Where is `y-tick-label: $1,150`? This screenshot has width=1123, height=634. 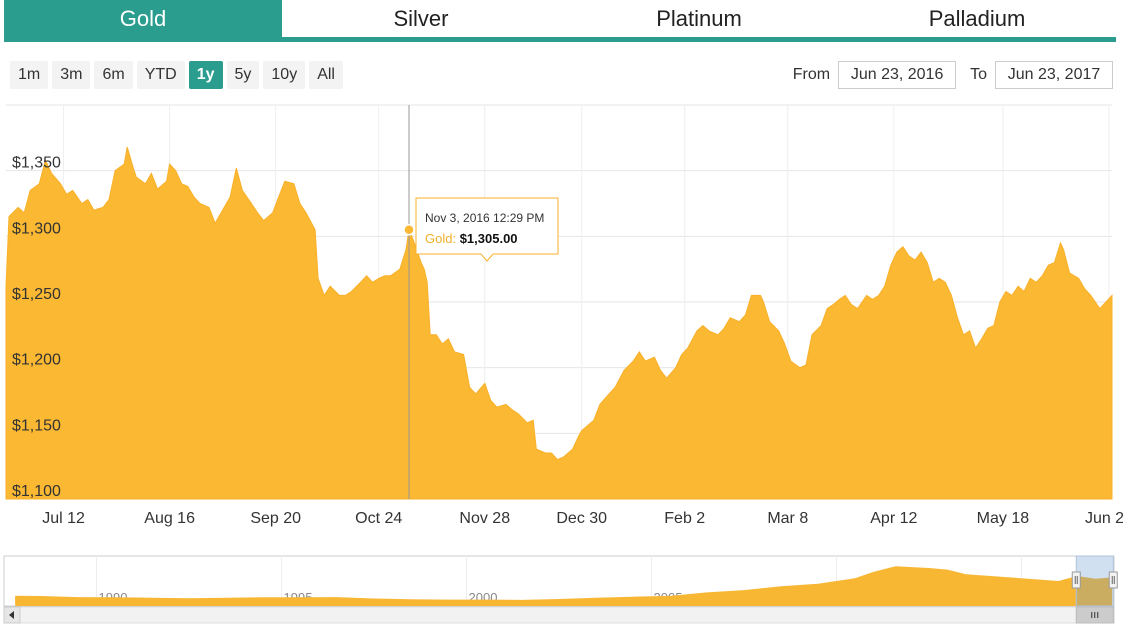
y-tick-label: $1,150 is located at coordinates (36, 425).